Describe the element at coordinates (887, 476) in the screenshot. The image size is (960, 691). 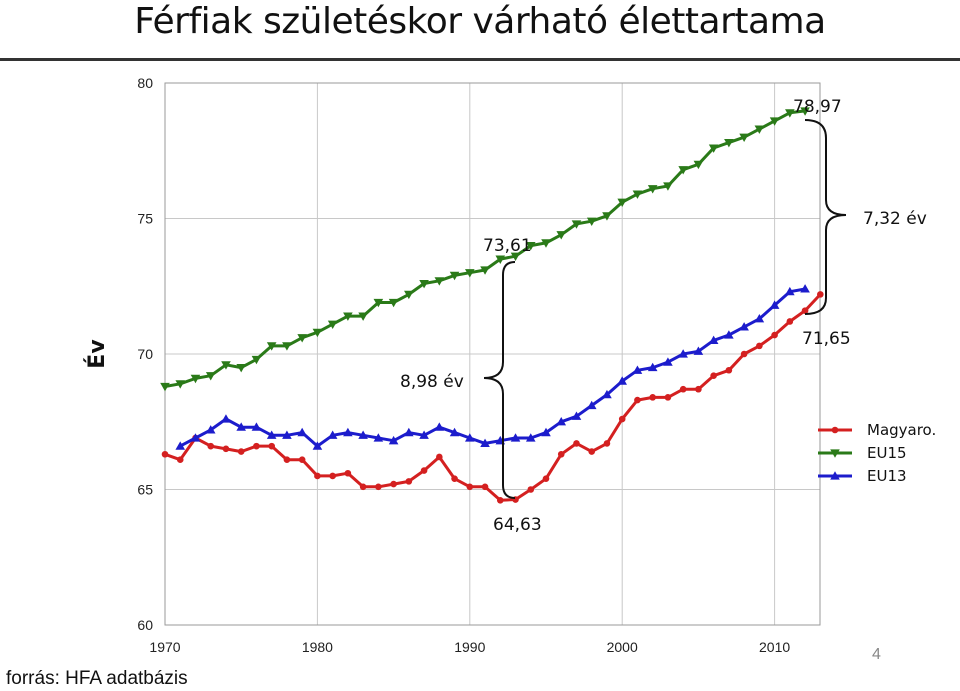
I see `legend-label: EU13` at that location.